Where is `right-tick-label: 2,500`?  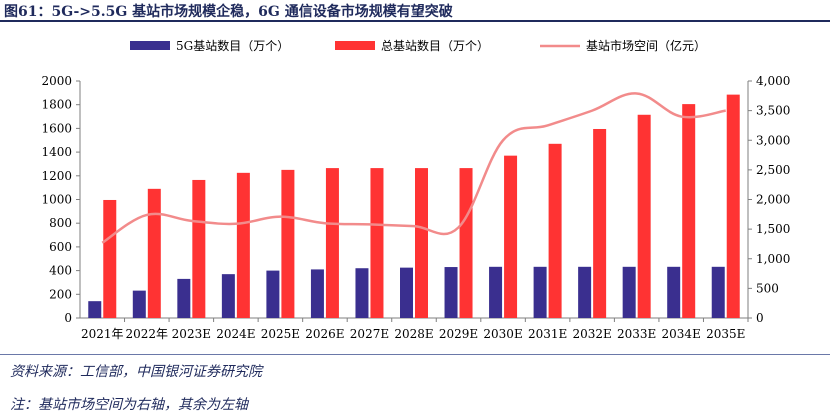 right-tick-label: 2,500 is located at coordinates (773, 170).